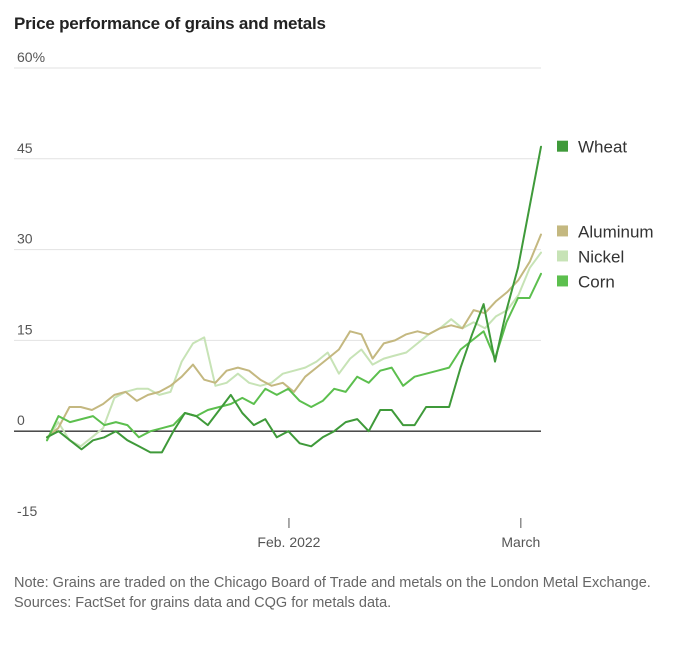 The width and height of the screenshot is (682, 651). Describe the element at coordinates (31, 57) in the screenshot. I see `y-tick-label: 60%` at that location.